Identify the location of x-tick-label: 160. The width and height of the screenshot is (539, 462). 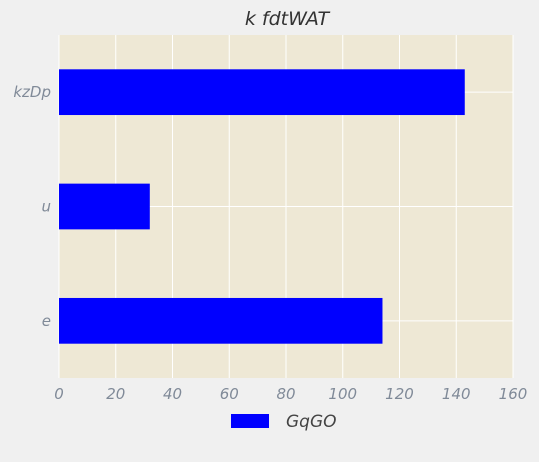
(513, 394).